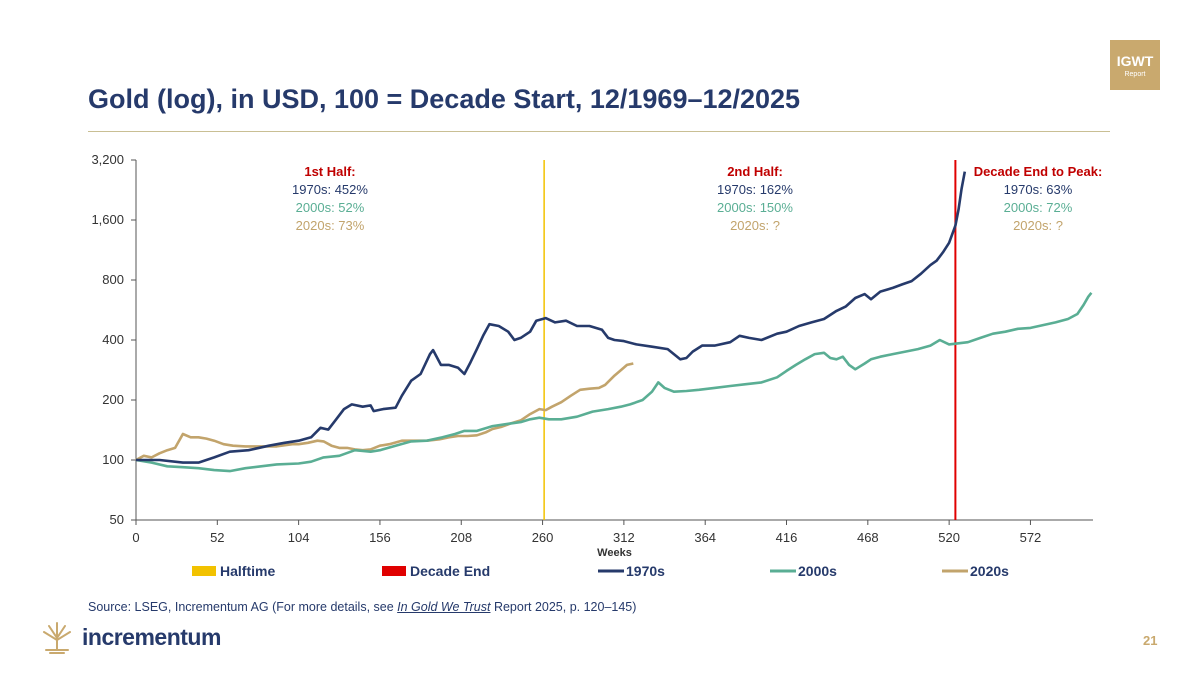  I want to click on x-tick-label: 52, so click(217, 537).